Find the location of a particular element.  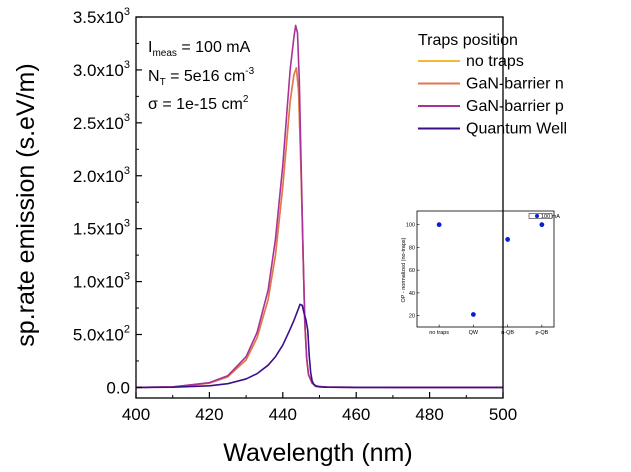

legend-entry-label: no traps is located at coordinates (495, 61).